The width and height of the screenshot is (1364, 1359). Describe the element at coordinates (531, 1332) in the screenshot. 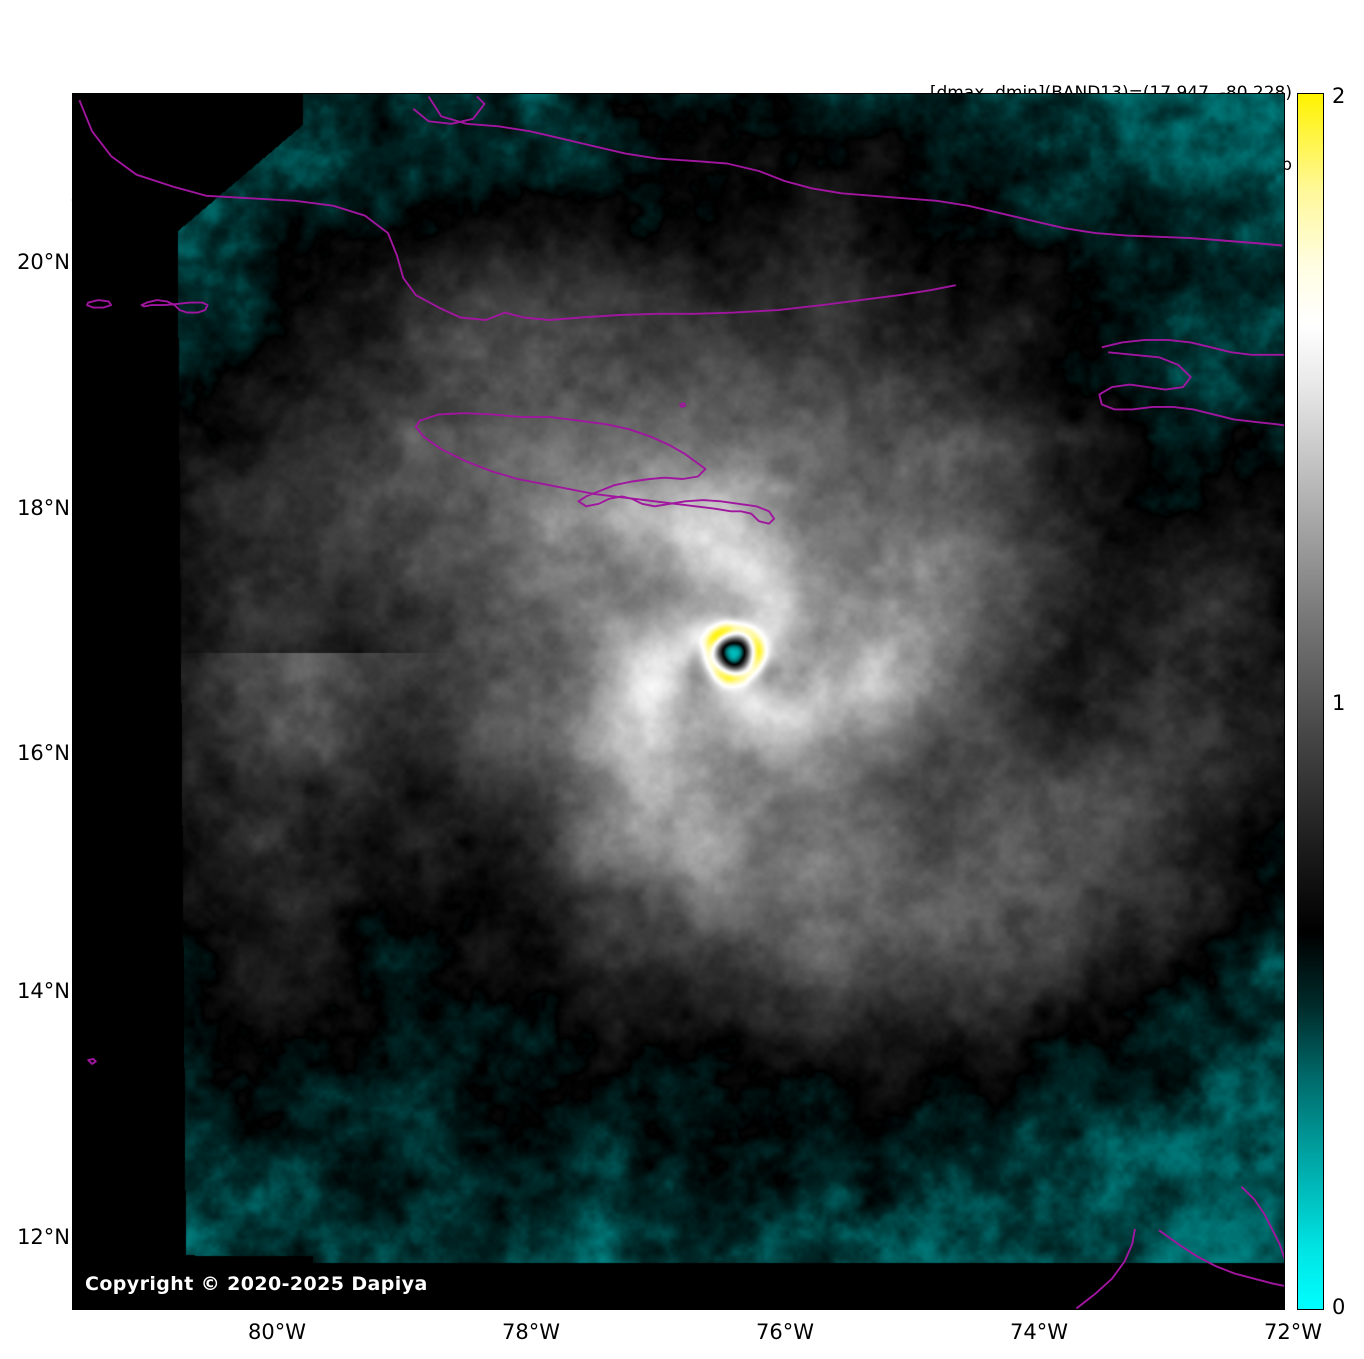

I see `x-axis-tick-label: 78°W` at that location.